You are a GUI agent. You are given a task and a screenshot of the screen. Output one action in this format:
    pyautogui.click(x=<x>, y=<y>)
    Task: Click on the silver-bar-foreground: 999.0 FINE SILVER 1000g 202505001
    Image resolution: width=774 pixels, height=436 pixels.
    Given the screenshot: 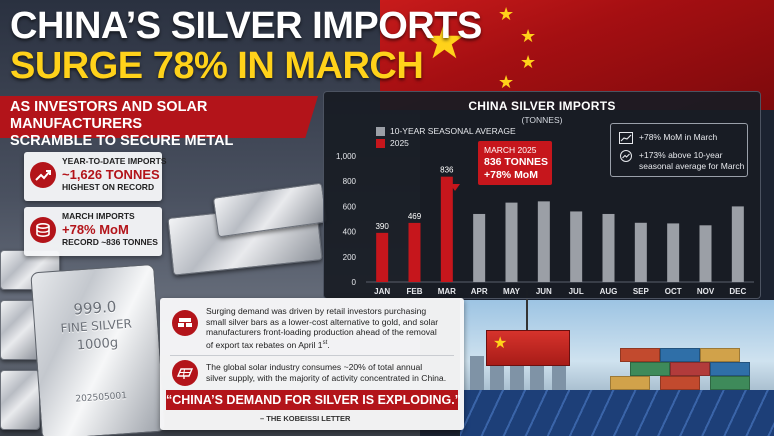 What is the action you would take?
    pyautogui.click(x=98, y=349)
    